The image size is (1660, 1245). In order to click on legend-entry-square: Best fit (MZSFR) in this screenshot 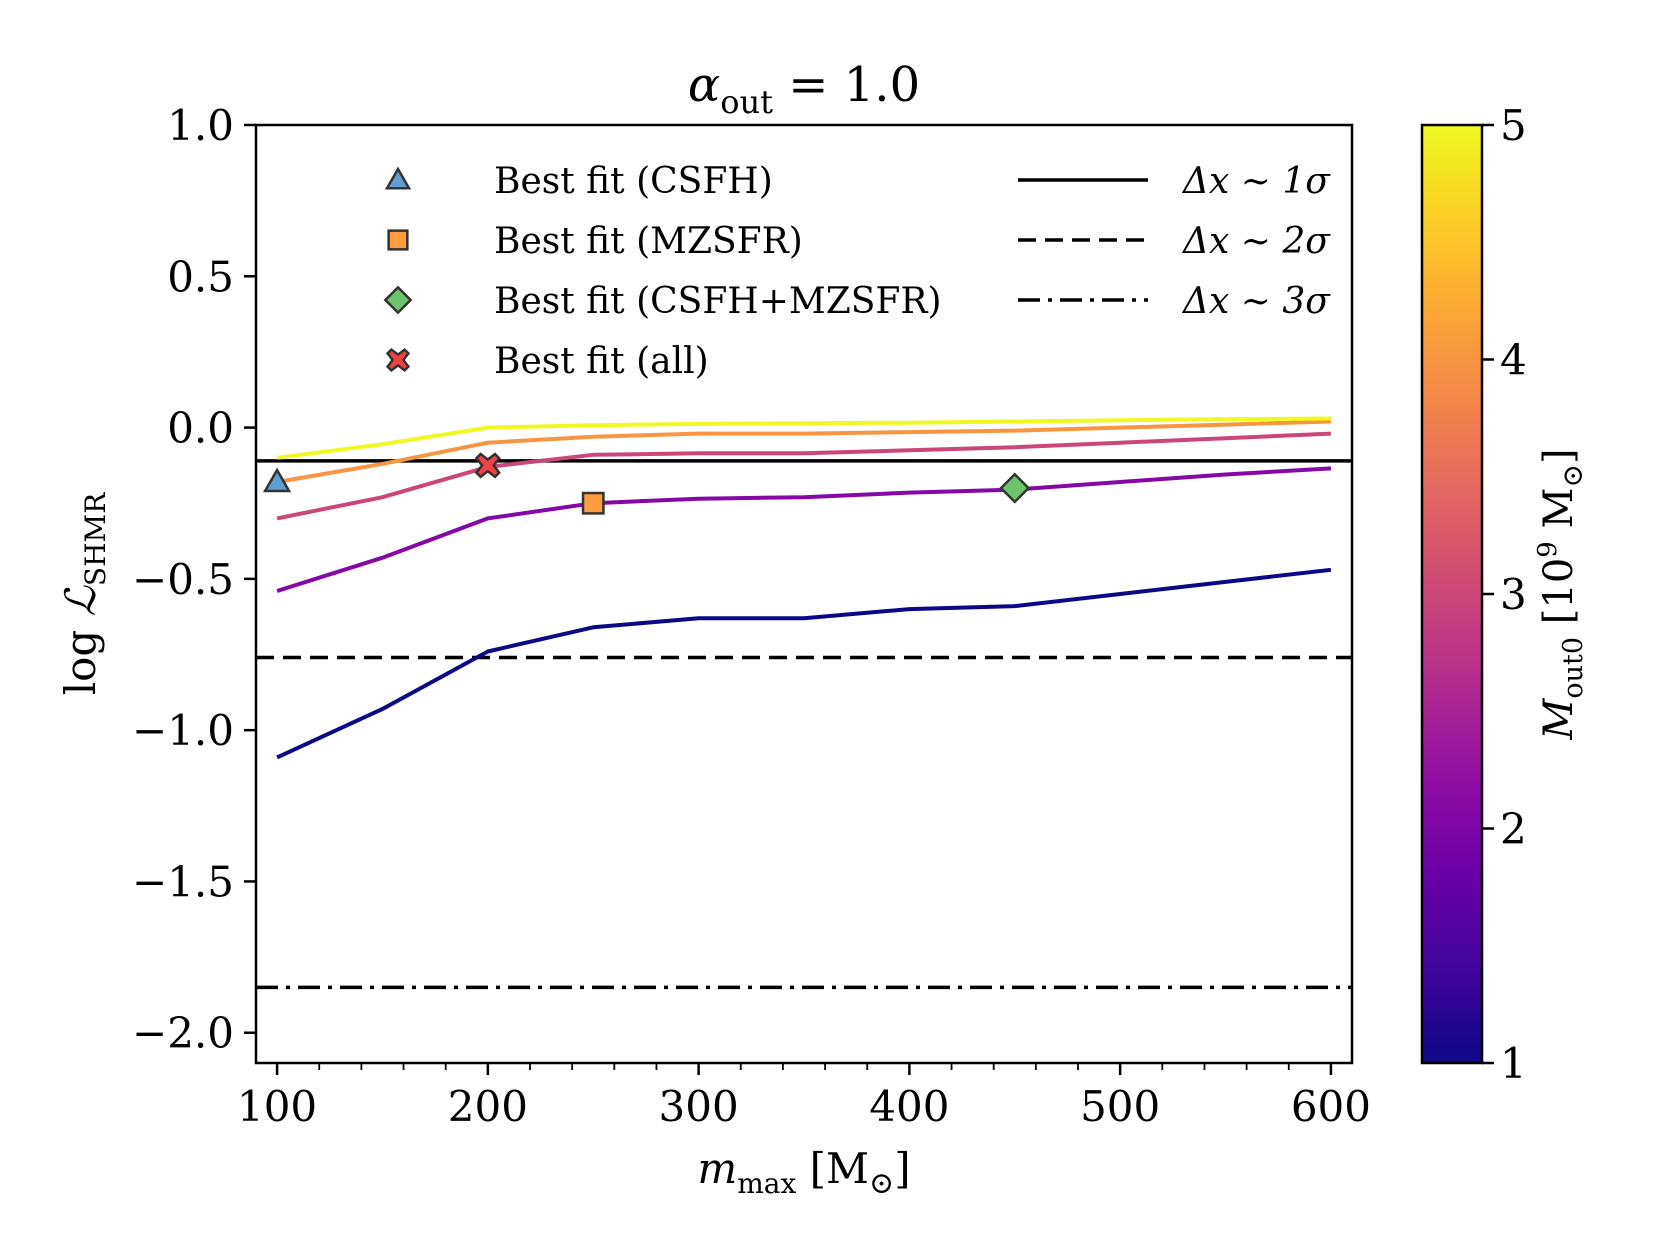, I will do `click(595, 241)`.